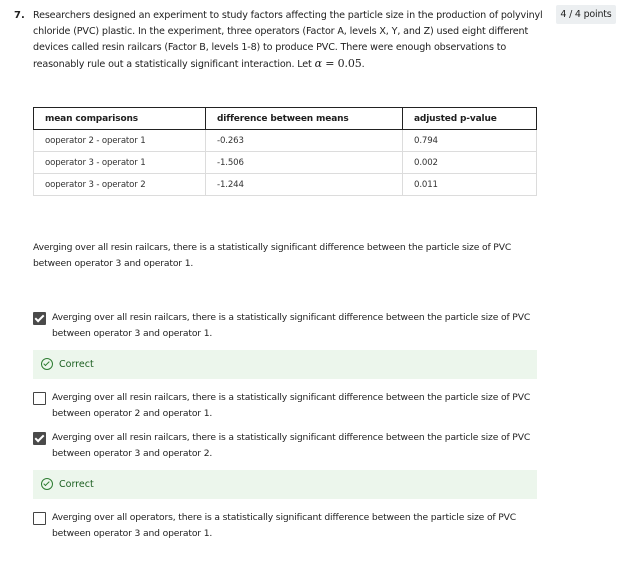 The width and height of the screenshot is (636, 562). Describe the element at coordinates (304, 140) in the screenshot. I see `cell-difference: -0.263` at that location.